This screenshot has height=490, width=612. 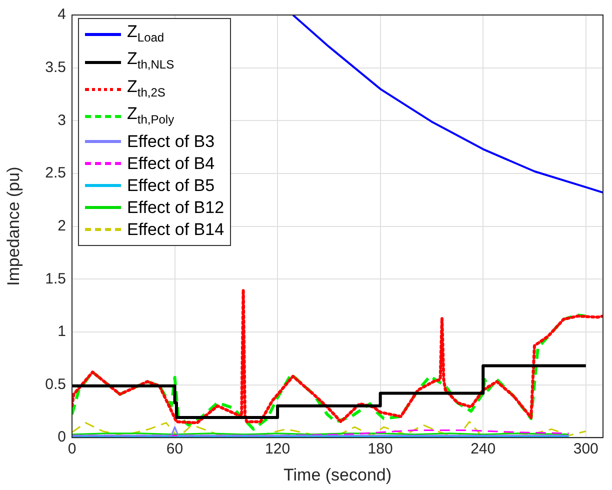 What do you see at coordinates (171, 163) in the screenshot?
I see `legend-label: Effect of B4` at bounding box center [171, 163].